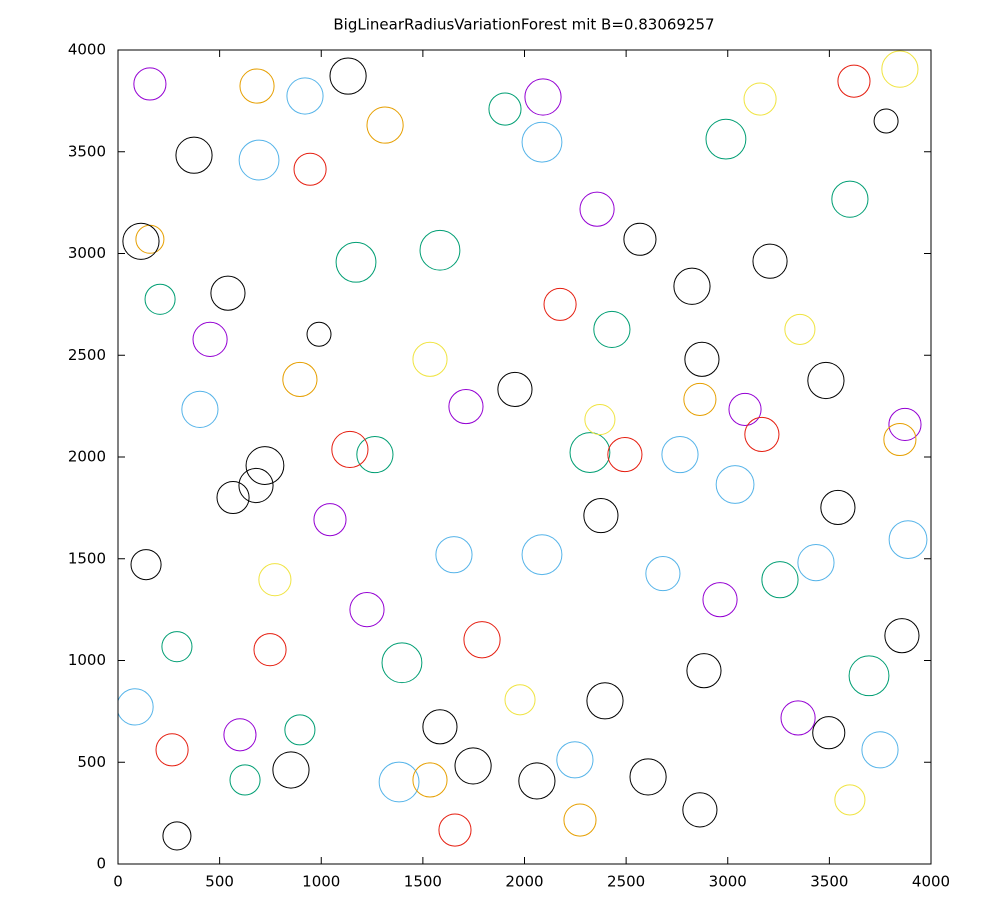 This screenshot has height=904, width=1000. I want to click on x-tick-label: 3000, so click(728, 882).